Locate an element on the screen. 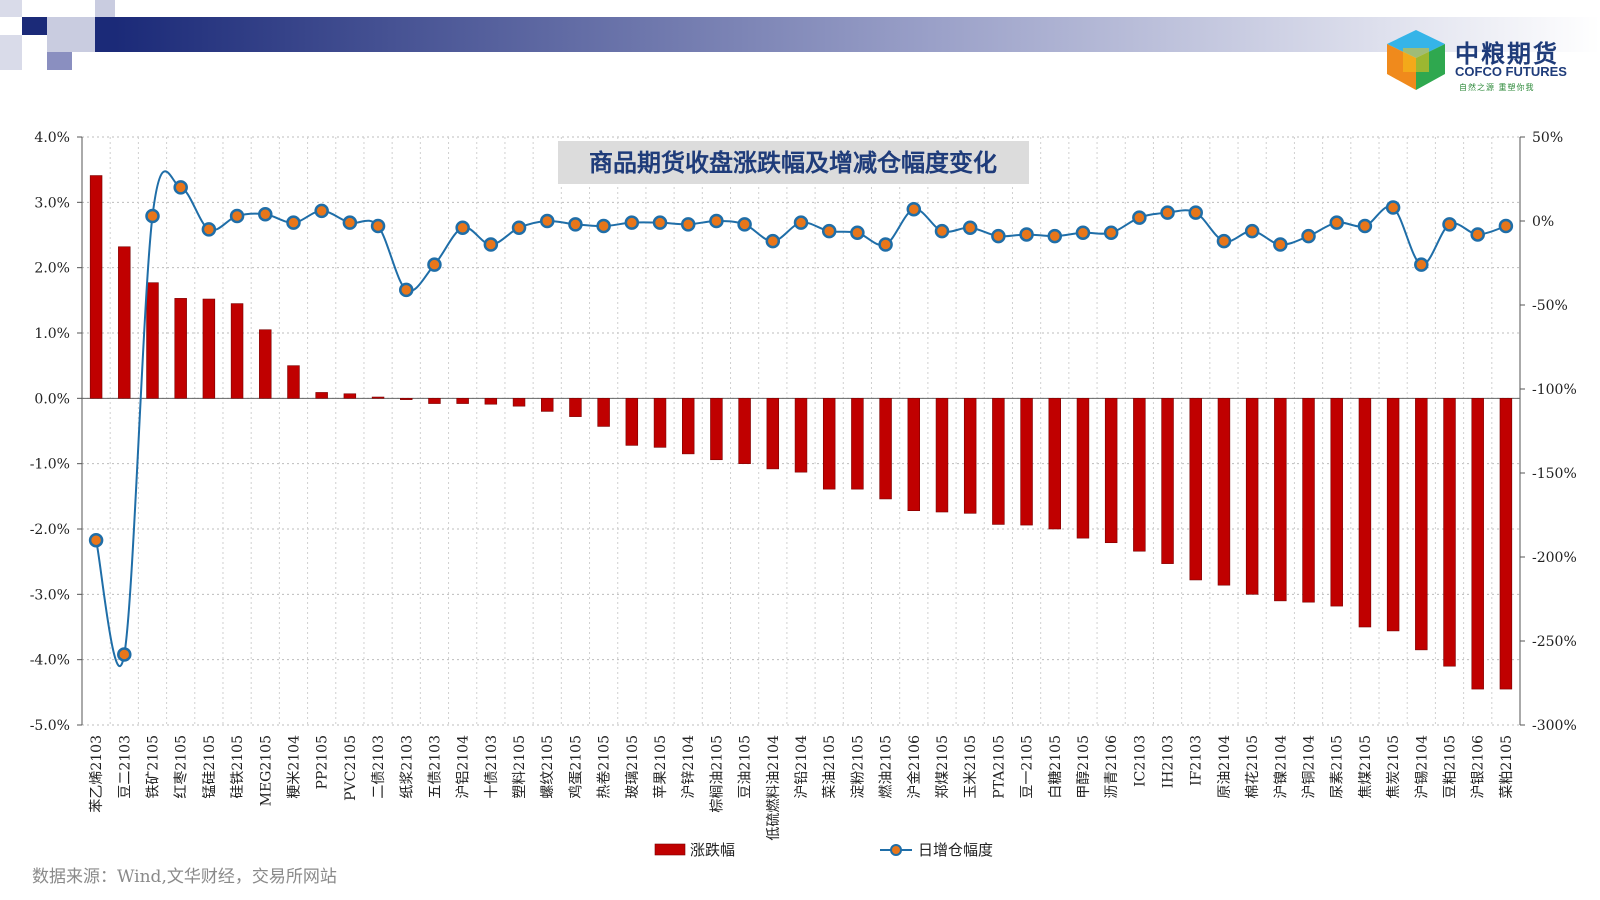 The image size is (1600, 900). y-left-tick-label: -2.0% is located at coordinates (50, 530).